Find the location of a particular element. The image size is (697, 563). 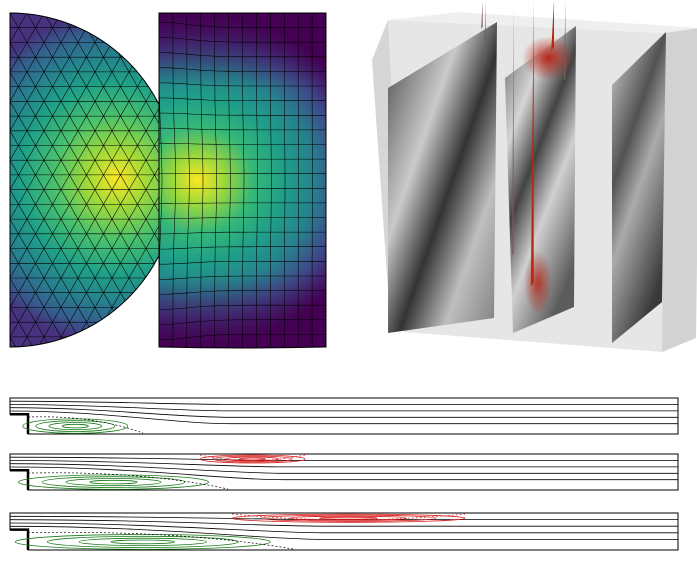

rectangle-outline is located at coordinates (242, 180).